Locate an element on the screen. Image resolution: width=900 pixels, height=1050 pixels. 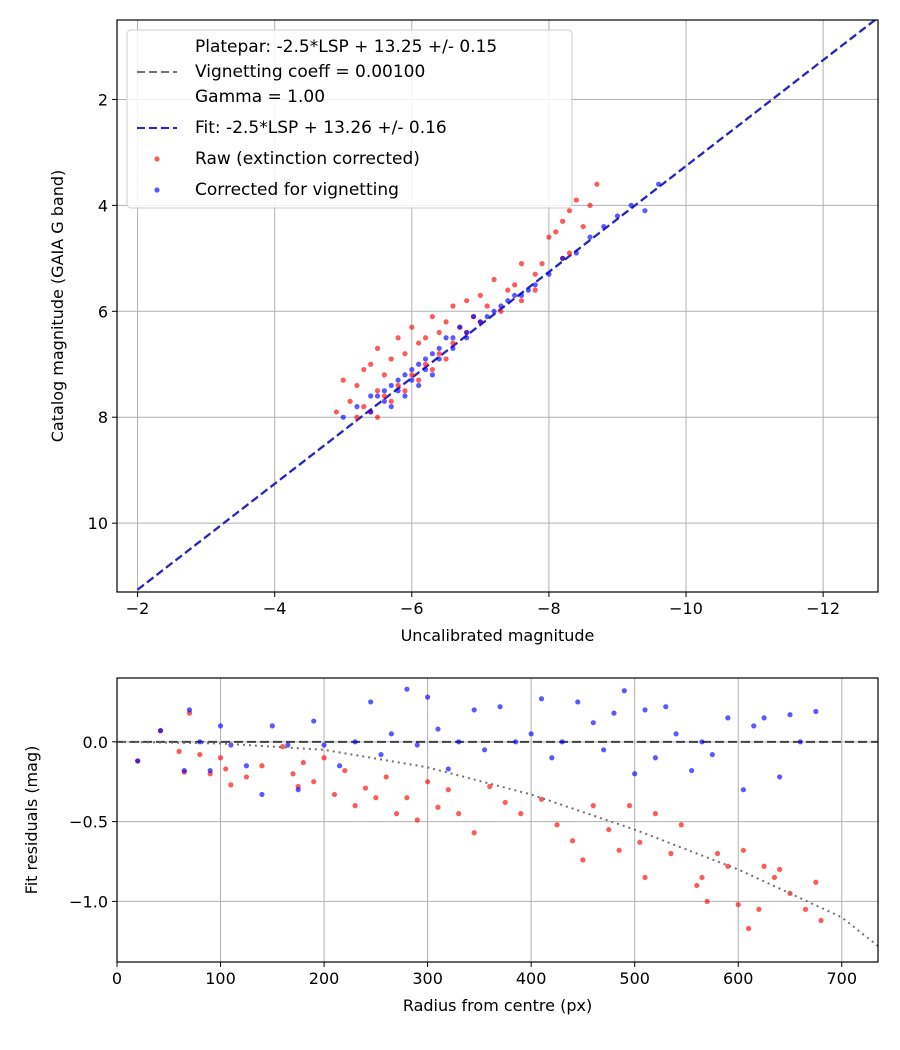
x-tick-label: −12 is located at coordinates (823, 608).